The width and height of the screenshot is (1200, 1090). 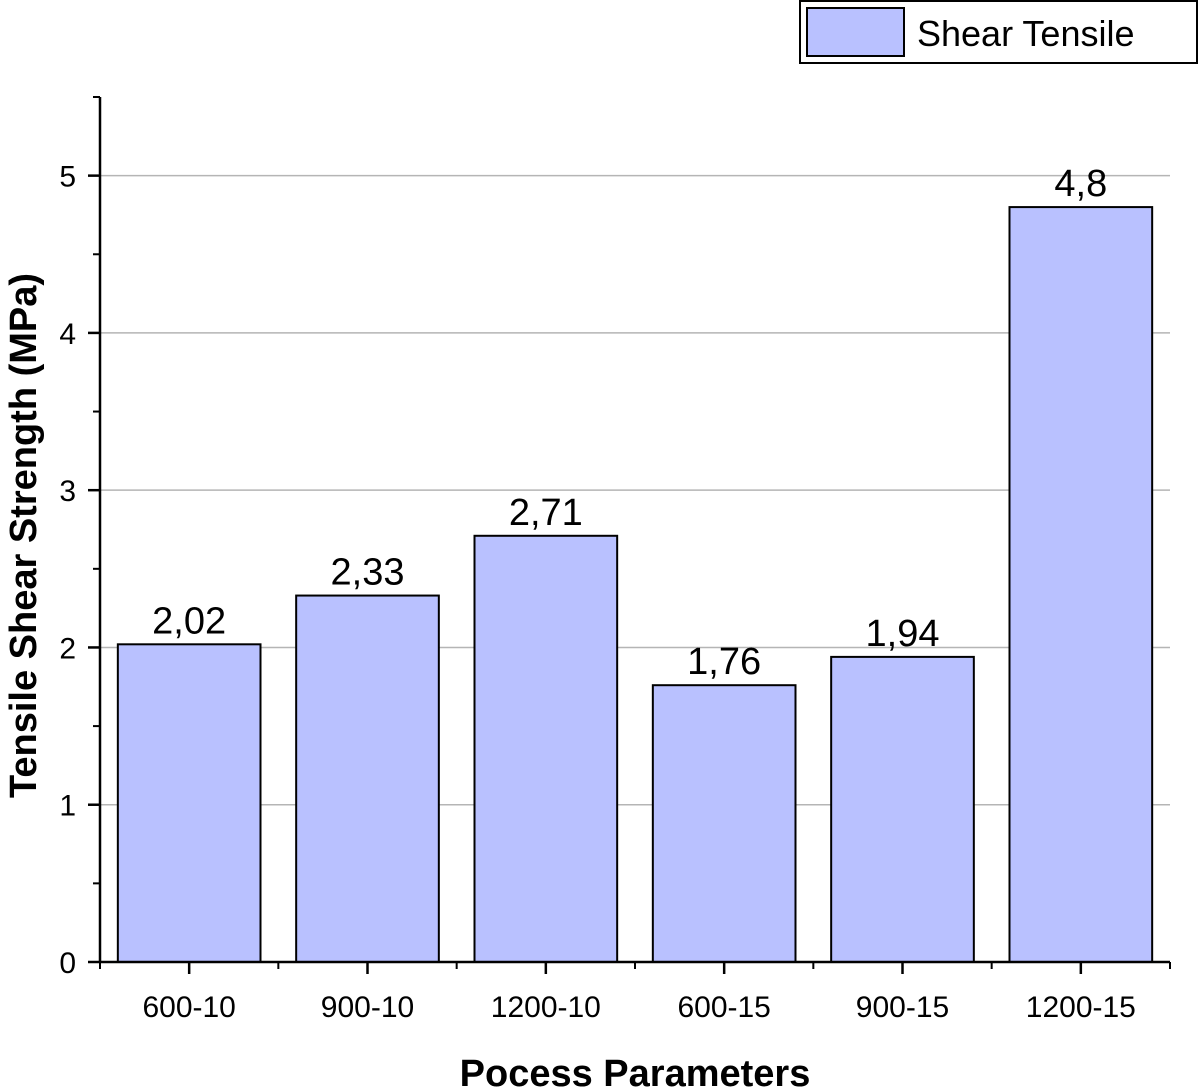 I want to click on x-tick-label: 900-10, so click(x=367, y=1007).